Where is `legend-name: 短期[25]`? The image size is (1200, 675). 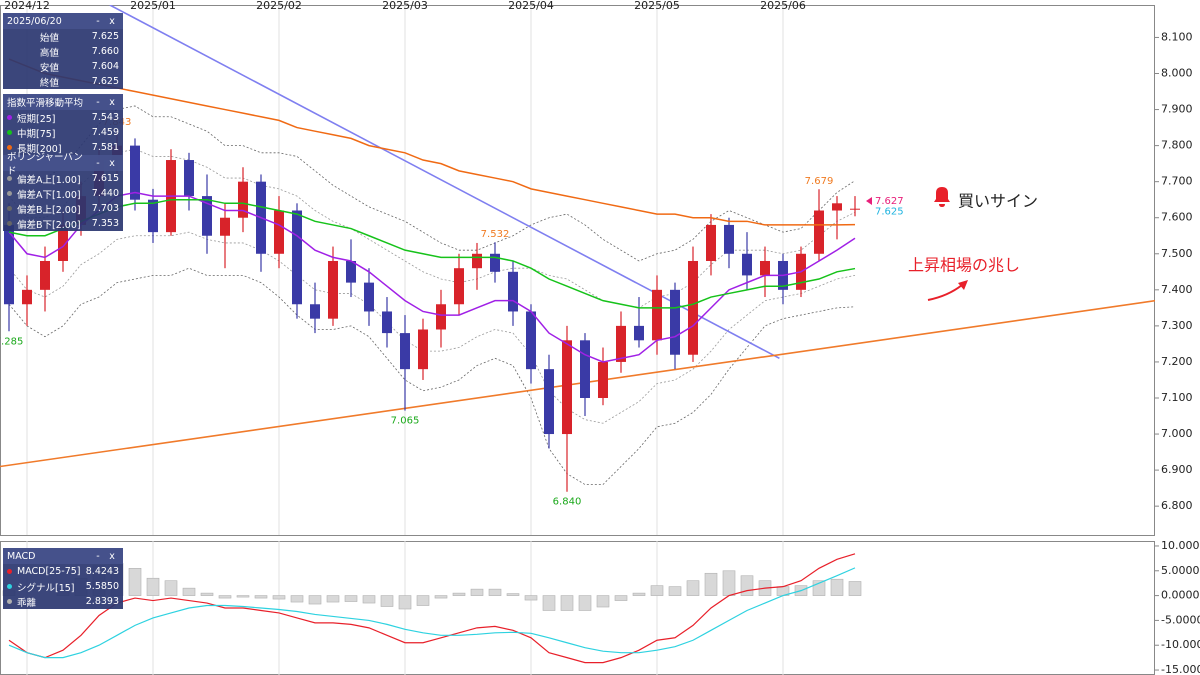 legend-name: 短期[25] is located at coordinates (36, 119).